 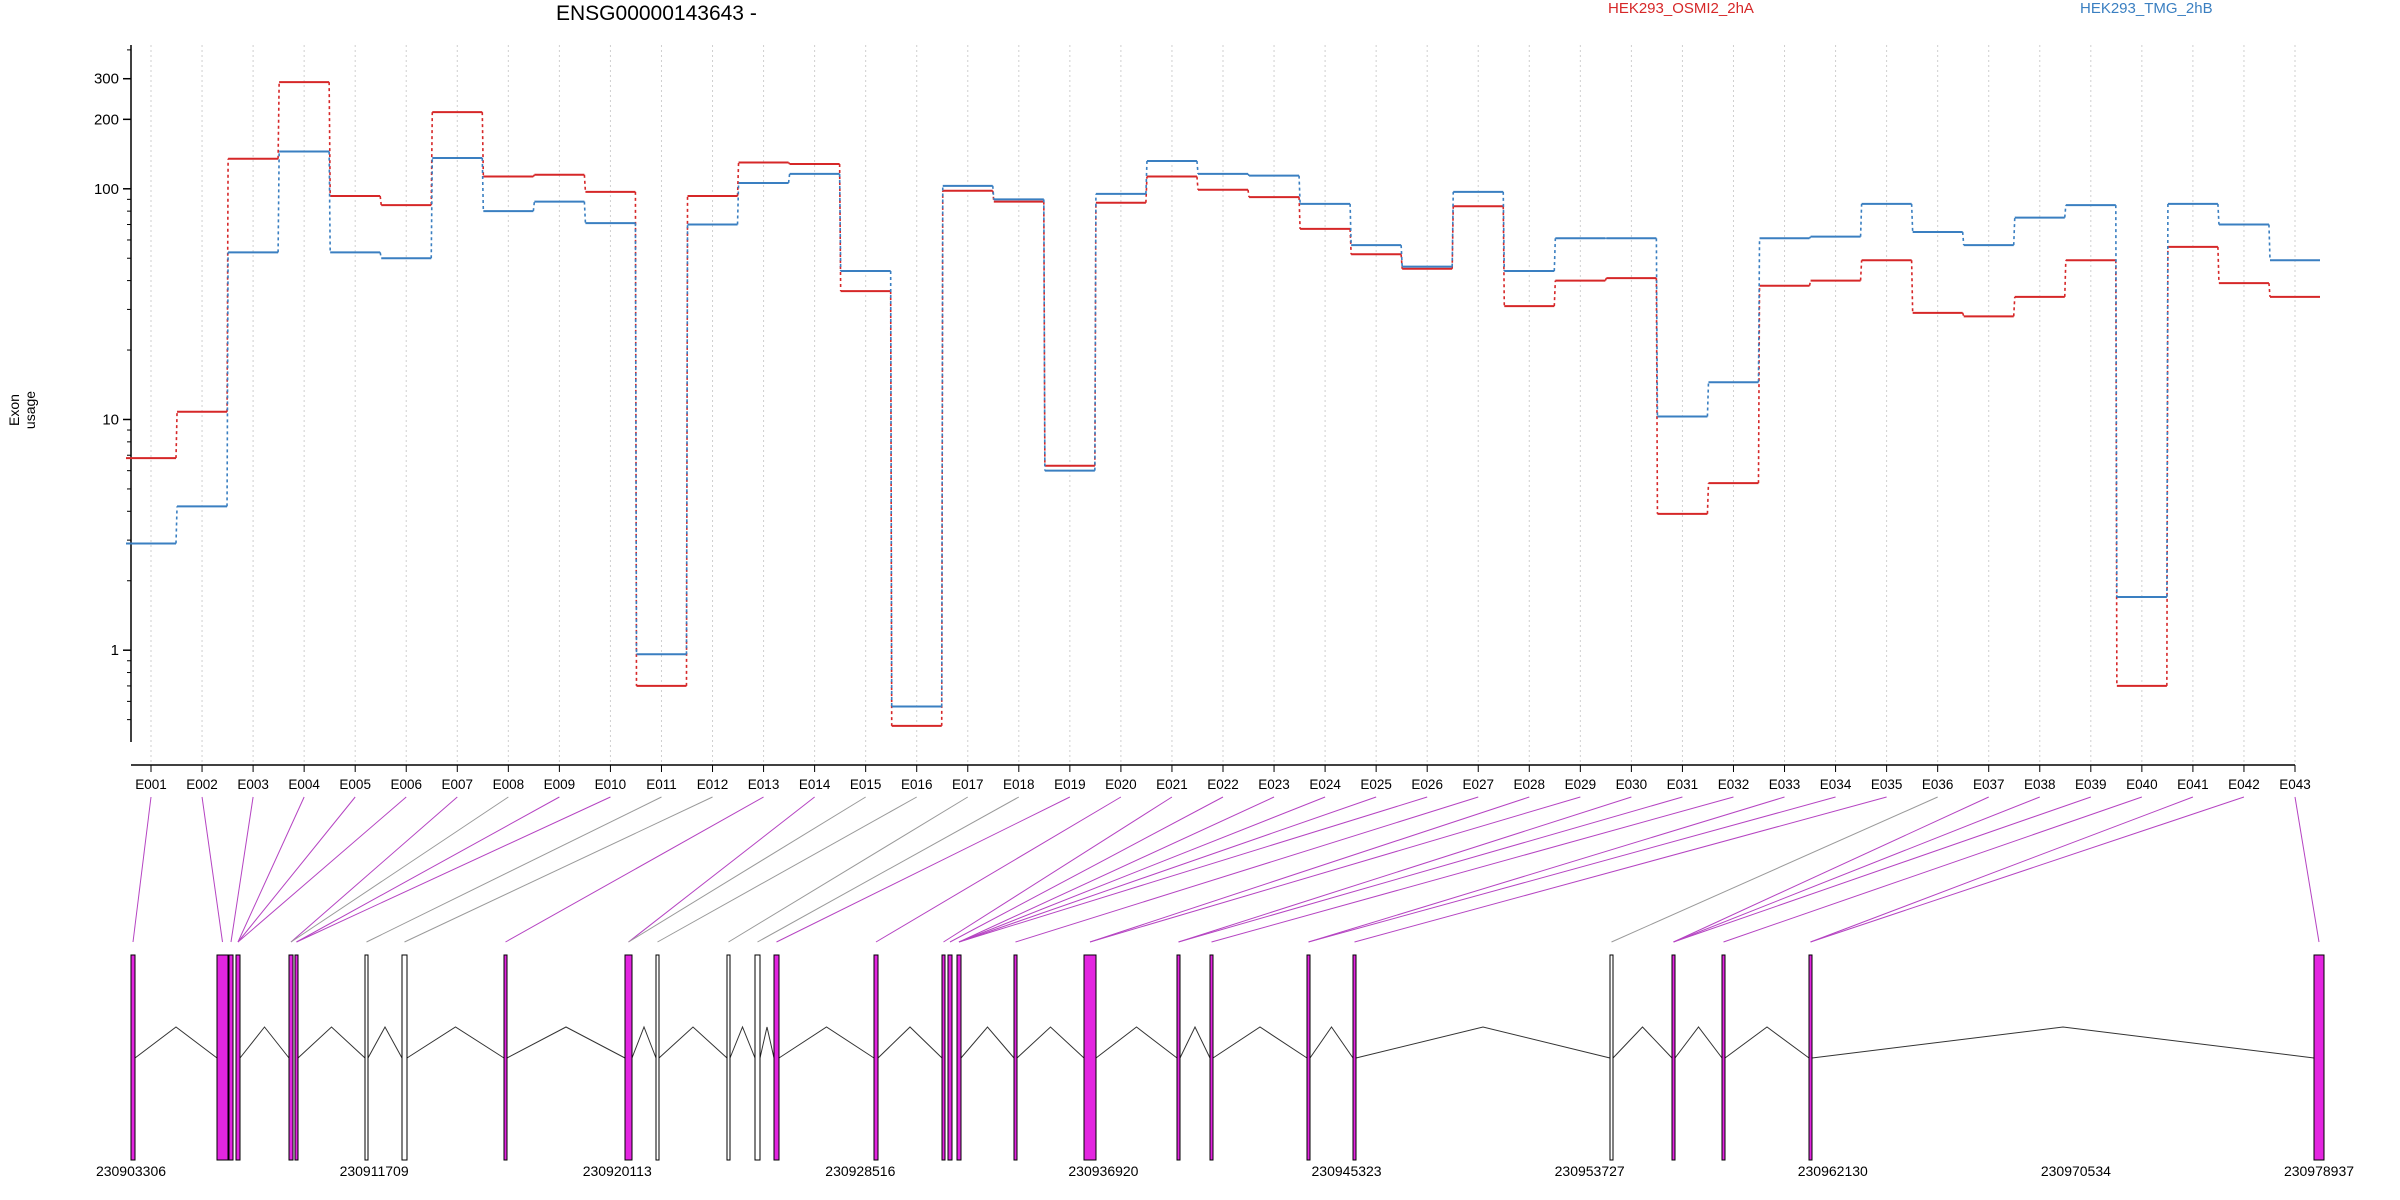 What do you see at coordinates (1590, 1171) in the screenshot?
I see `genomic-coordinate-label: 230953727` at bounding box center [1590, 1171].